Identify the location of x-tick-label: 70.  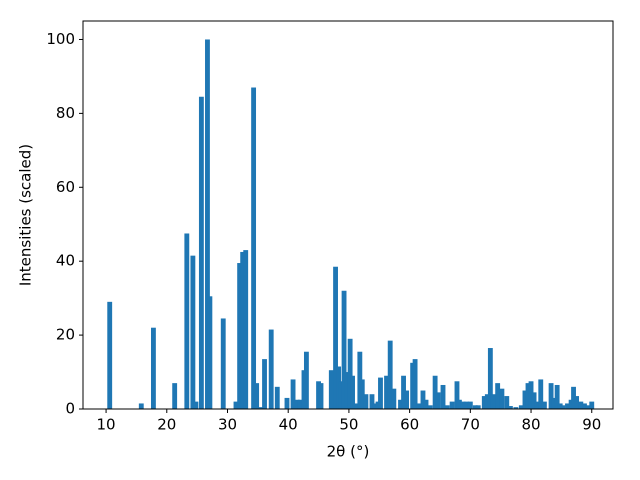
(470, 425).